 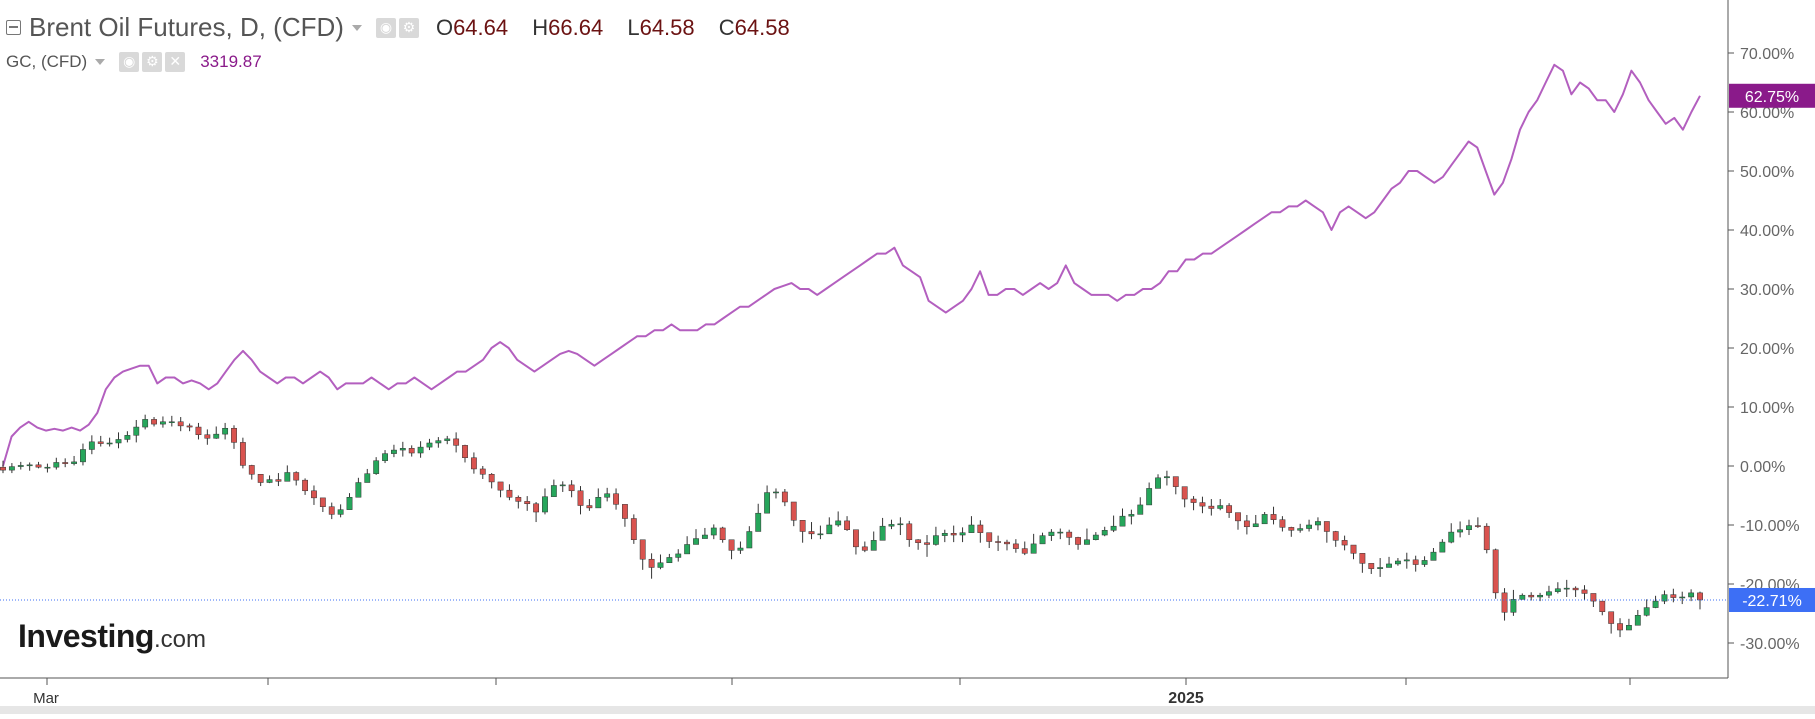 I want to click on bottom-scrollbar, so click(x=907, y=710).